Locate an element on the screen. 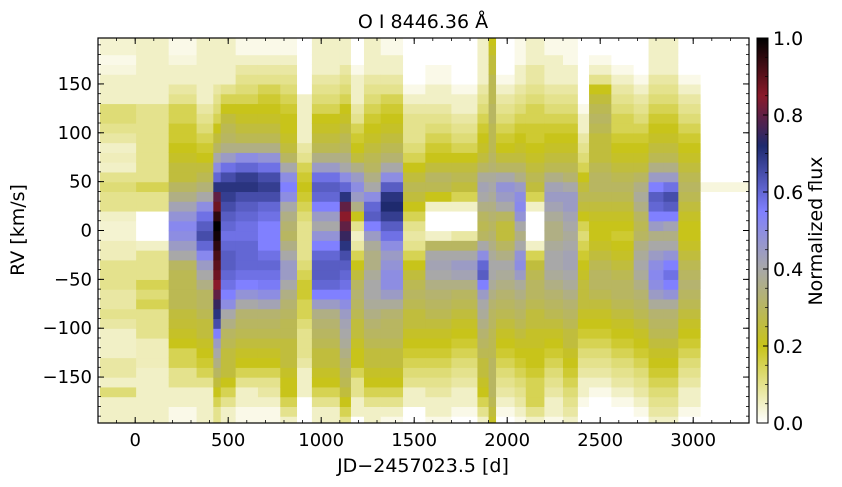  x-tick-label: 1500 is located at coordinates (414, 440).